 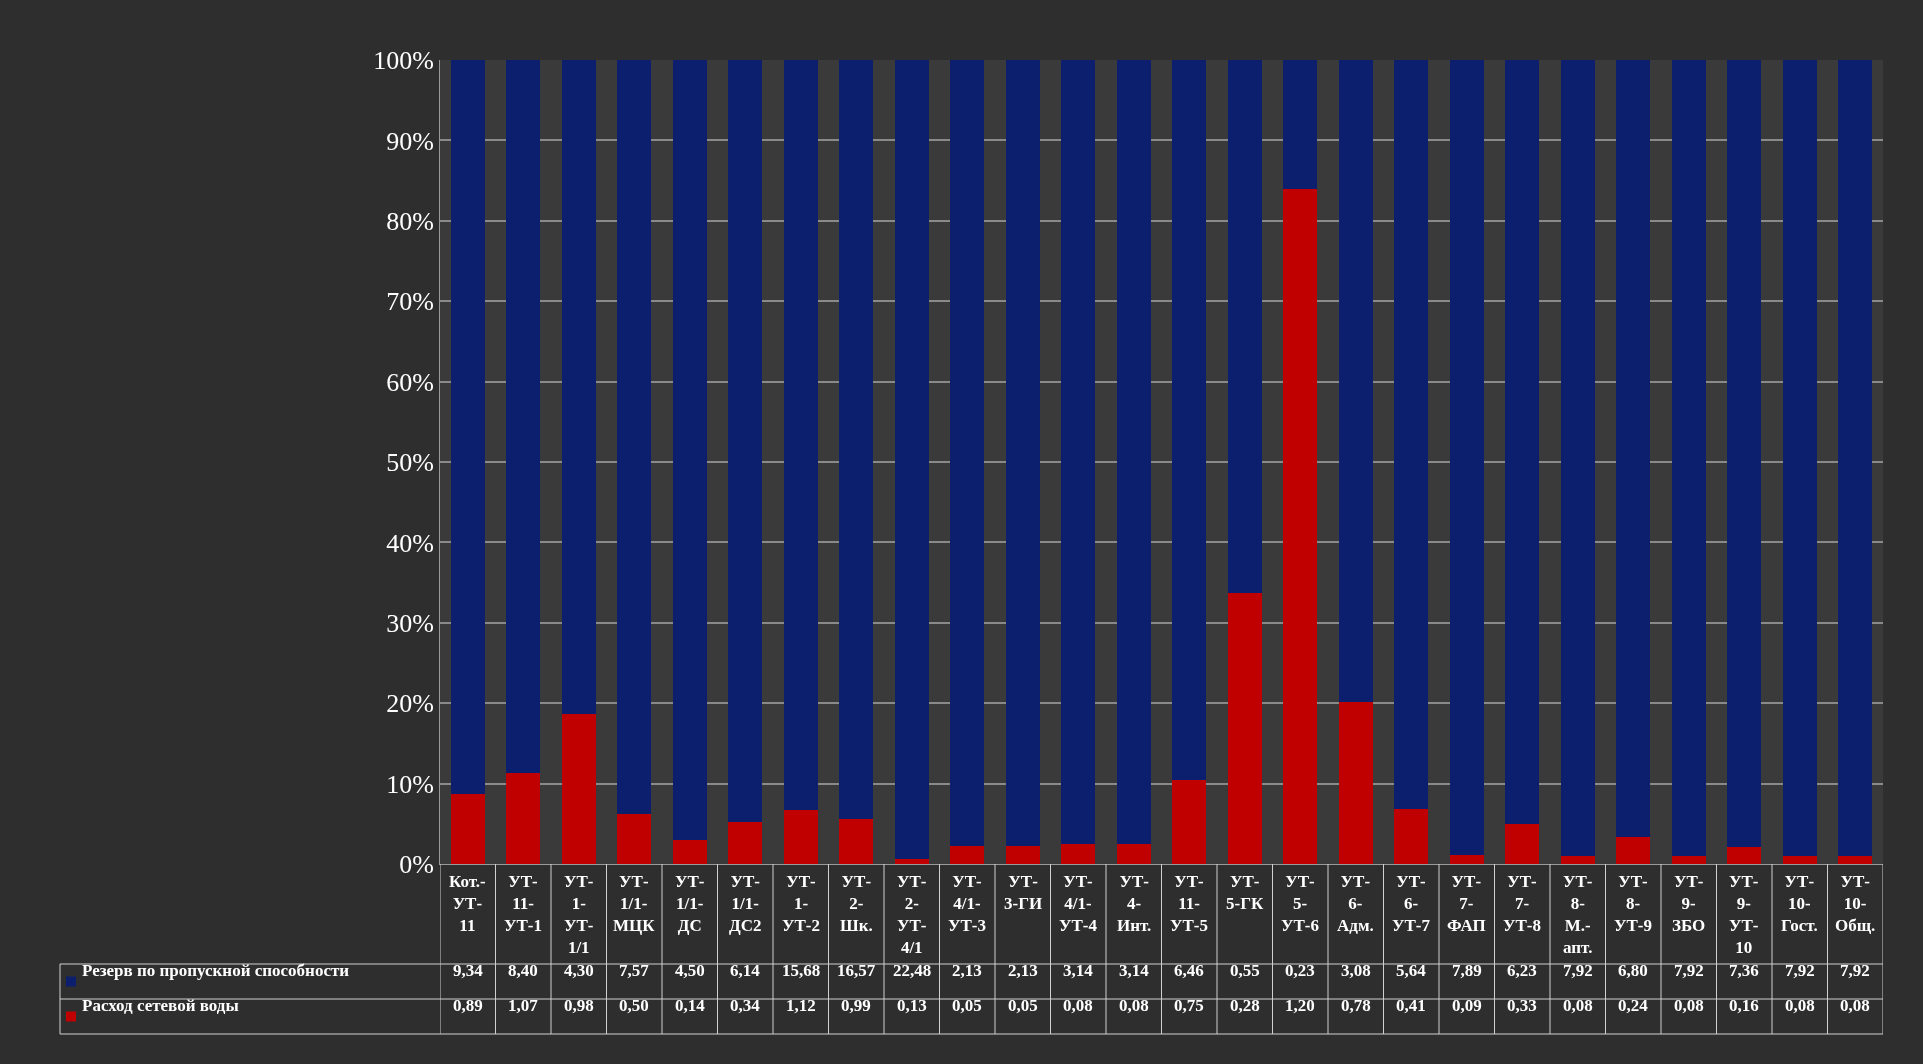 What do you see at coordinates (1356, 1005) in the screenshot?
I see `text: 0,78` at bounding box center [1356, 1005].